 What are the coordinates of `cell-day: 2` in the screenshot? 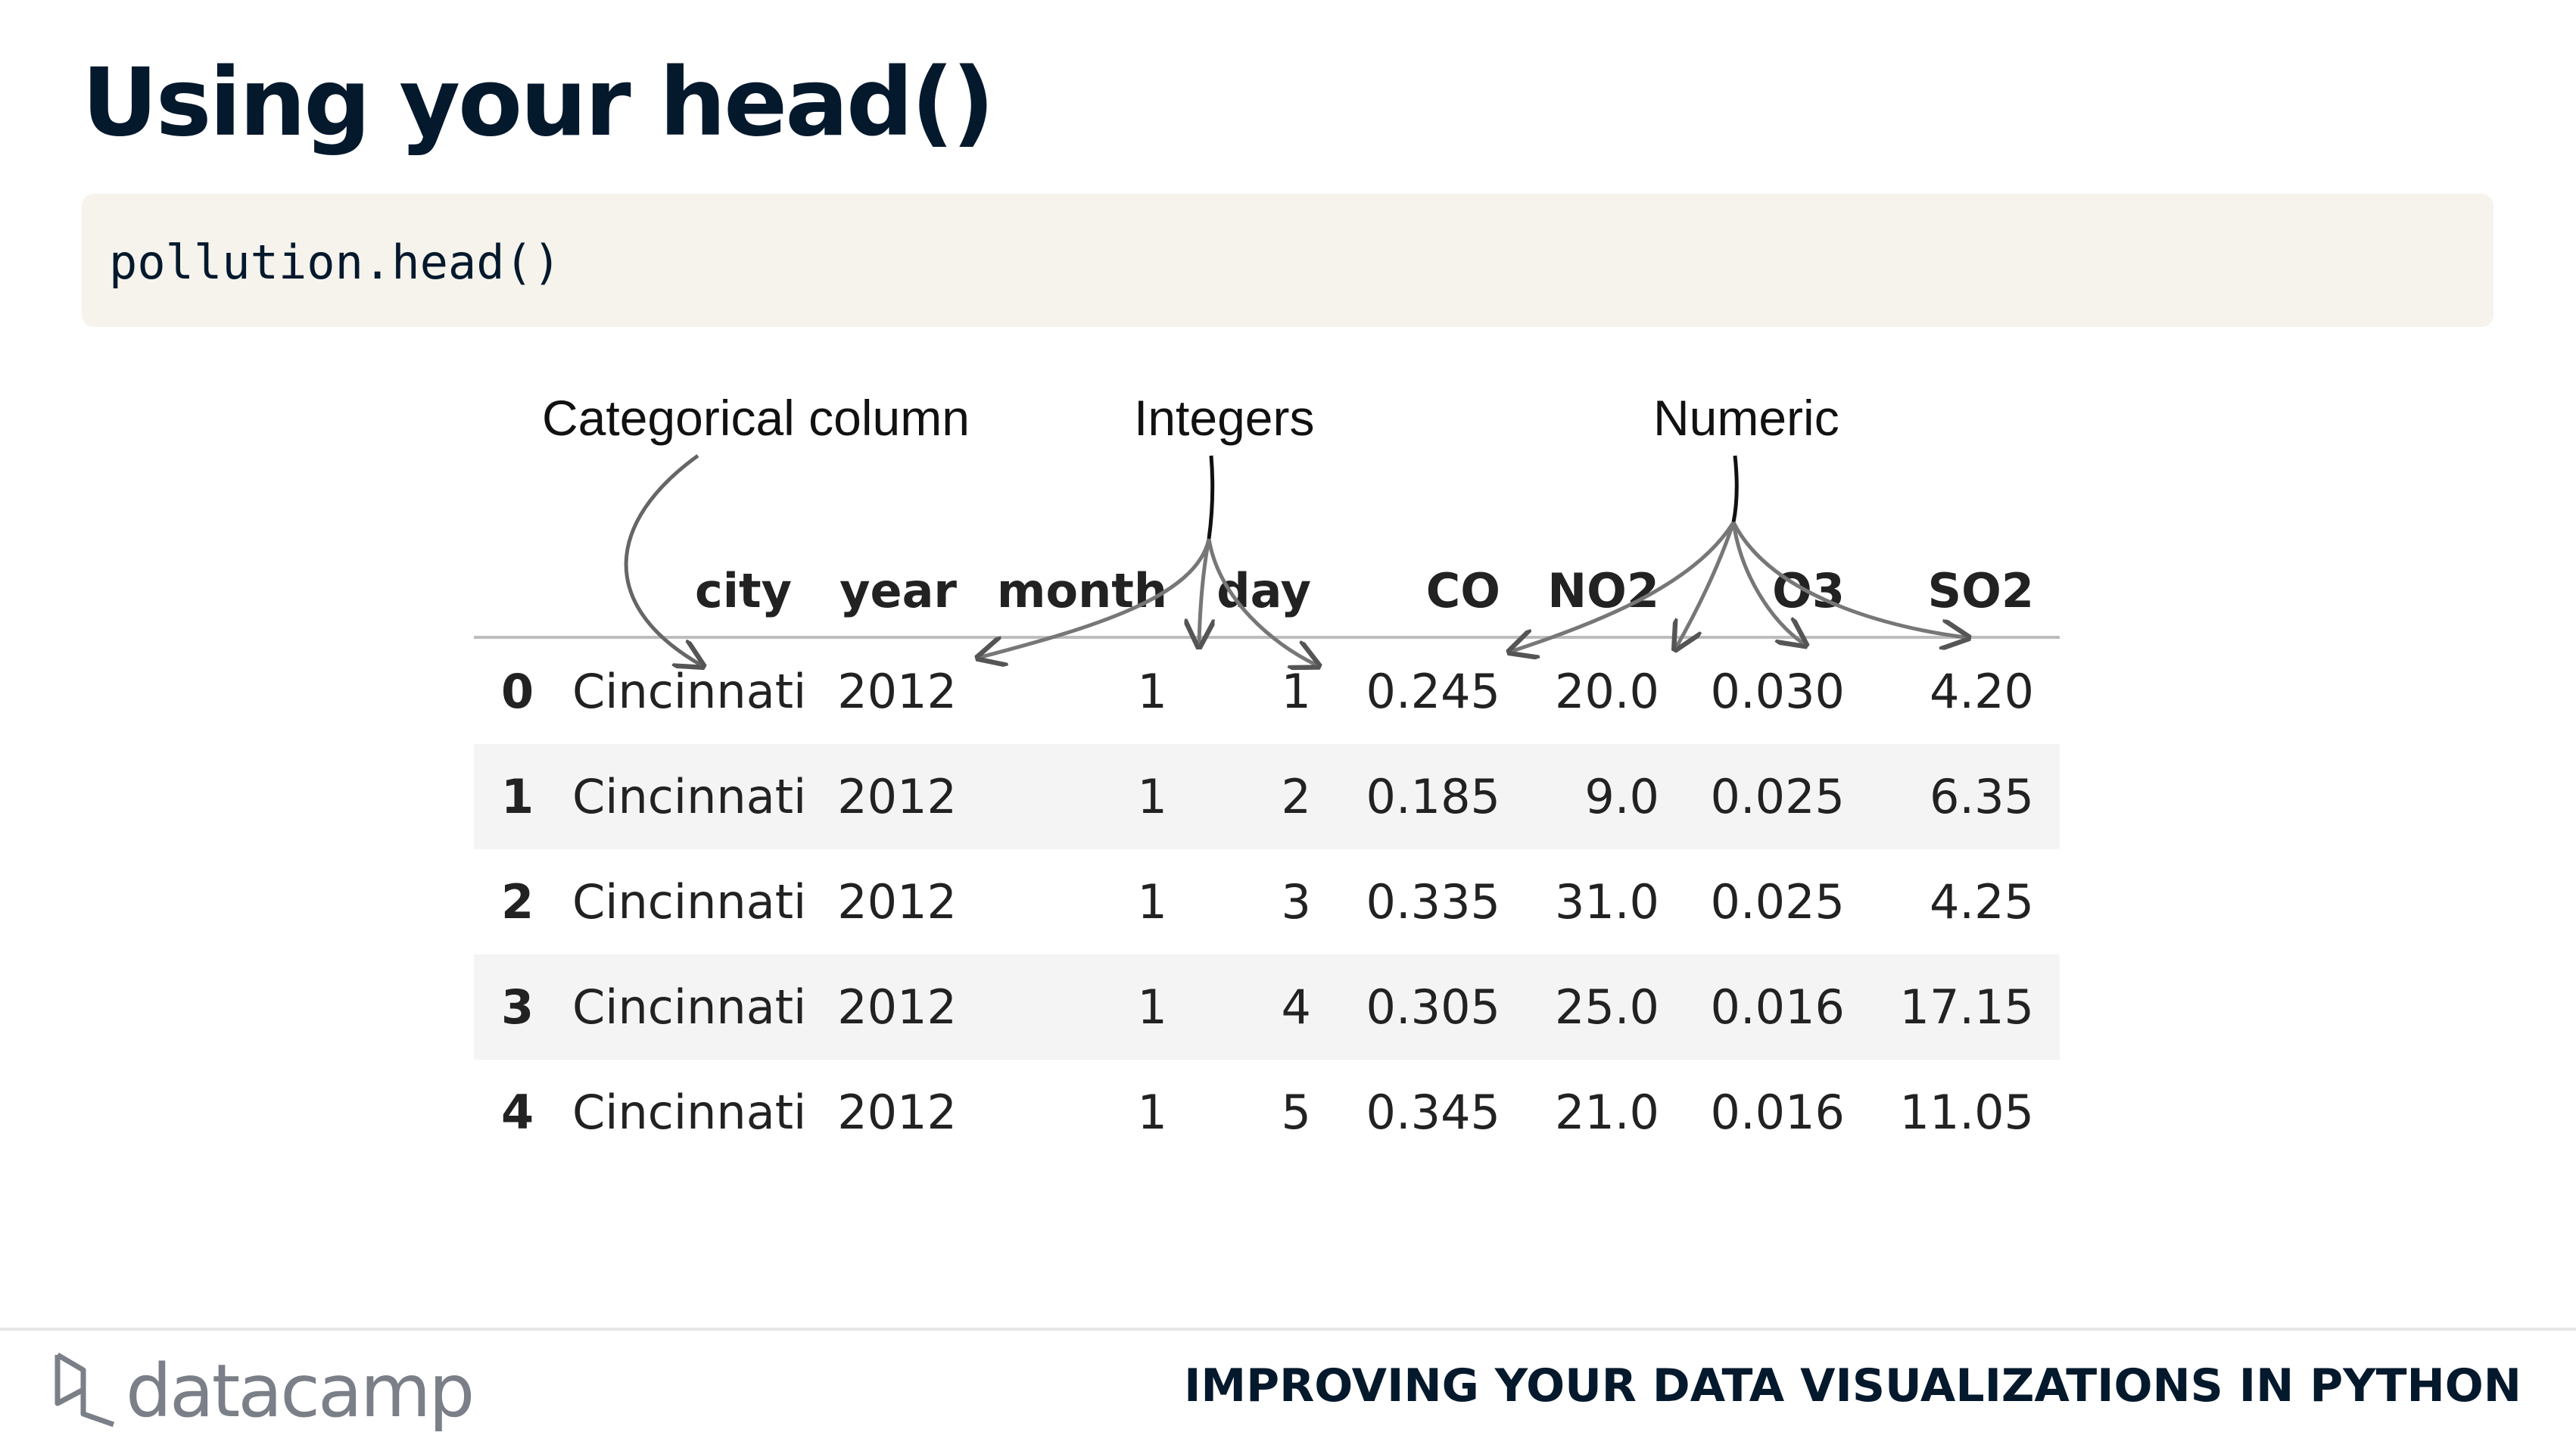 It's located at (1296, 796).